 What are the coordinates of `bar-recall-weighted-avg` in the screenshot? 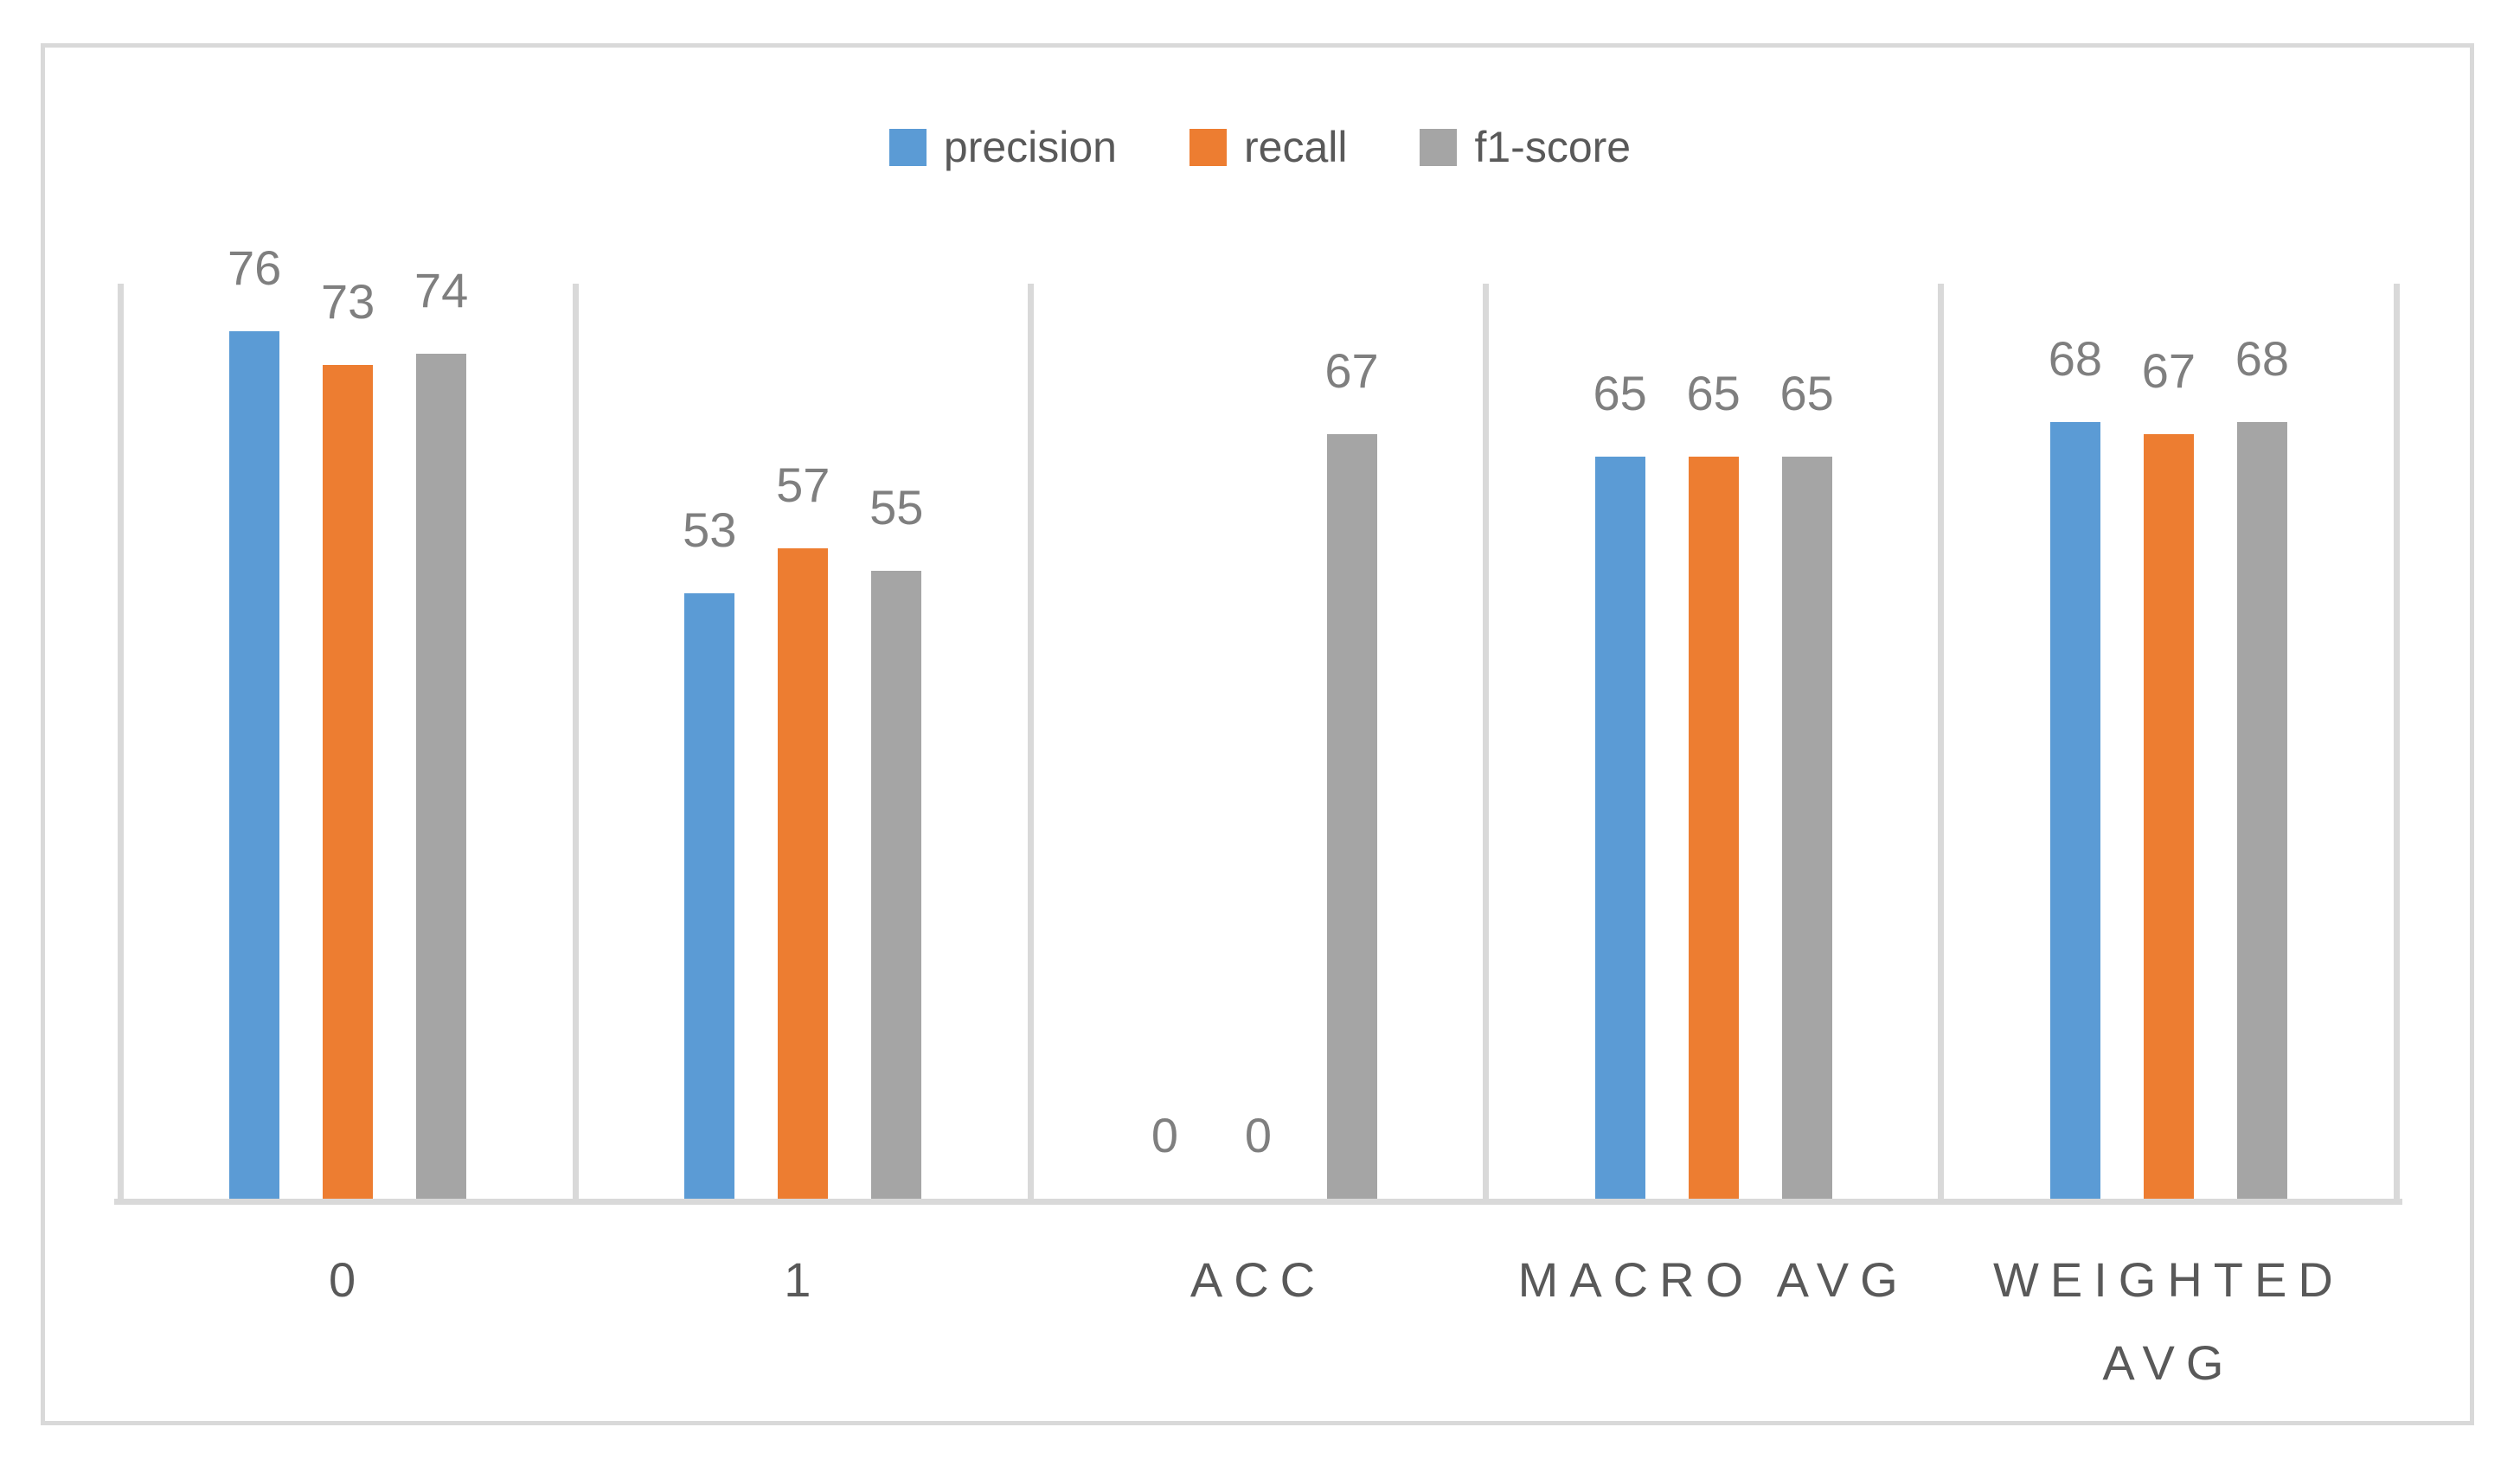 It's located at (2168, 816).